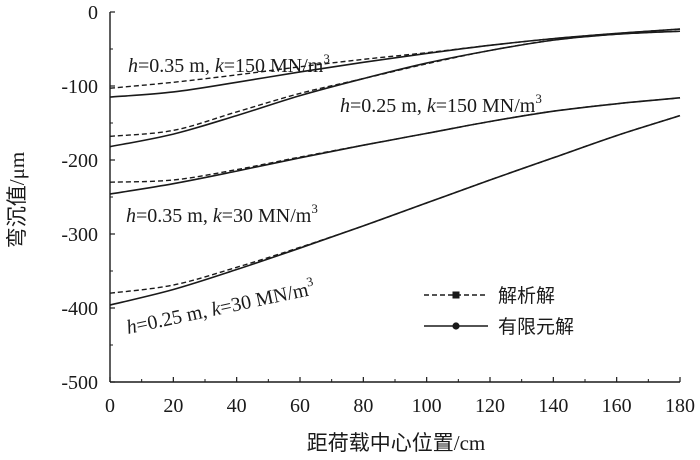 The image size is (700, 460). I want to click on annotation-h035-k150: h=0.35 m, k=150 MN/m3, so click(229, 64).